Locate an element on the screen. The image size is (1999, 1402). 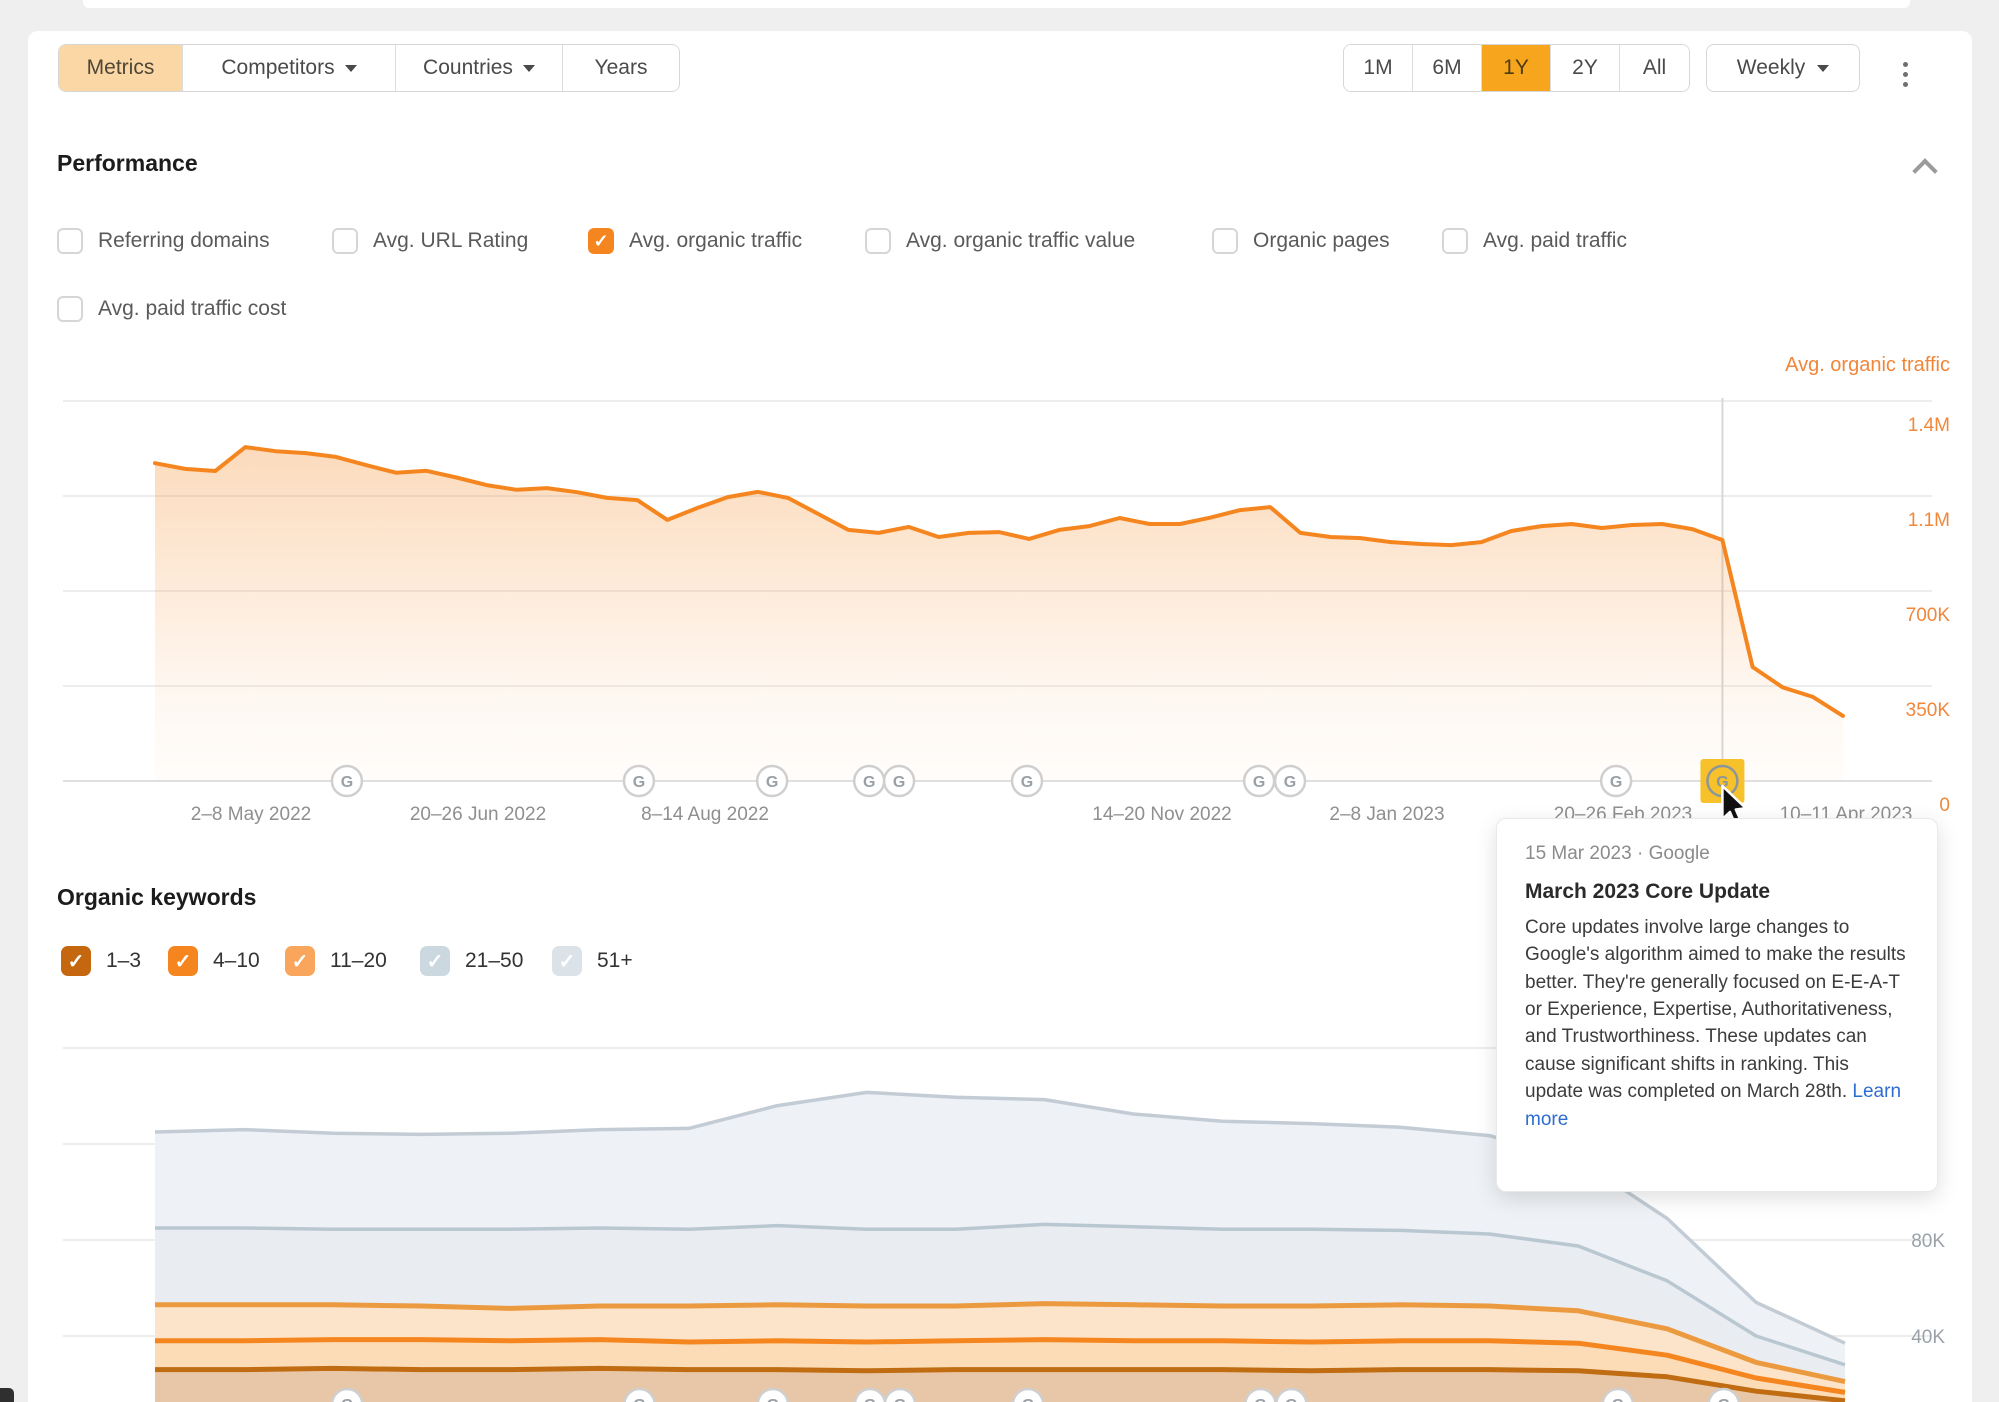
checkbox-avg-url-rating: Avg. URL Rating is located at coordinates (430, 241).